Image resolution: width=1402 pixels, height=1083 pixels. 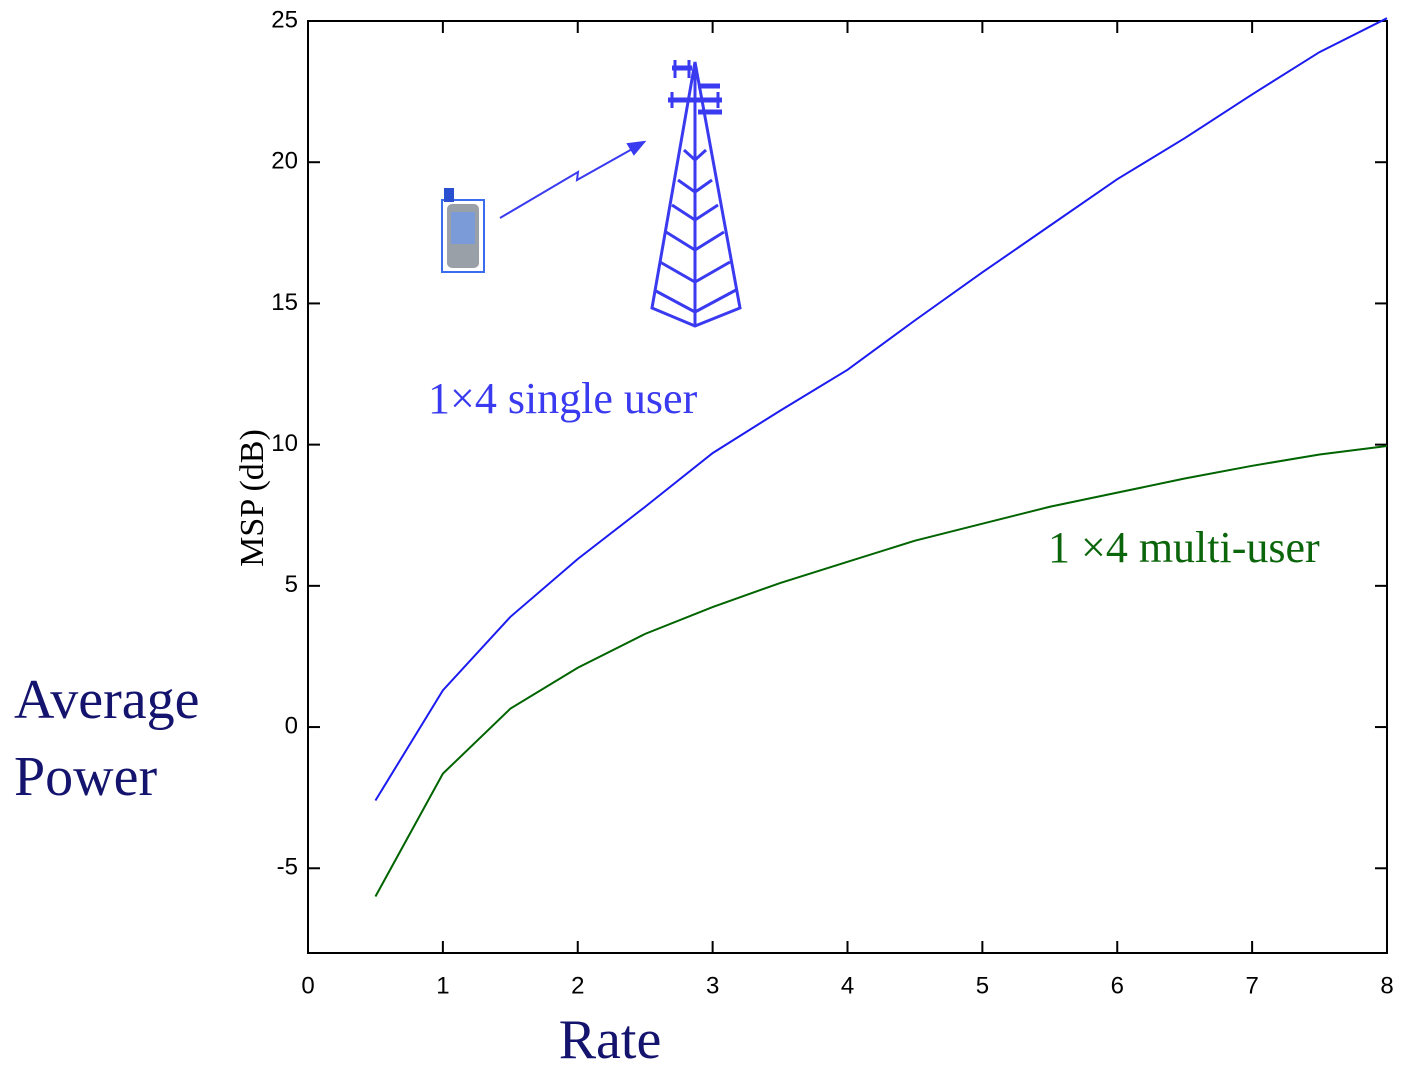 What do you see at coordinates (712, 985) in the screenshot?
I see `x-tick-label: 3` at bounding box center [712, 985].